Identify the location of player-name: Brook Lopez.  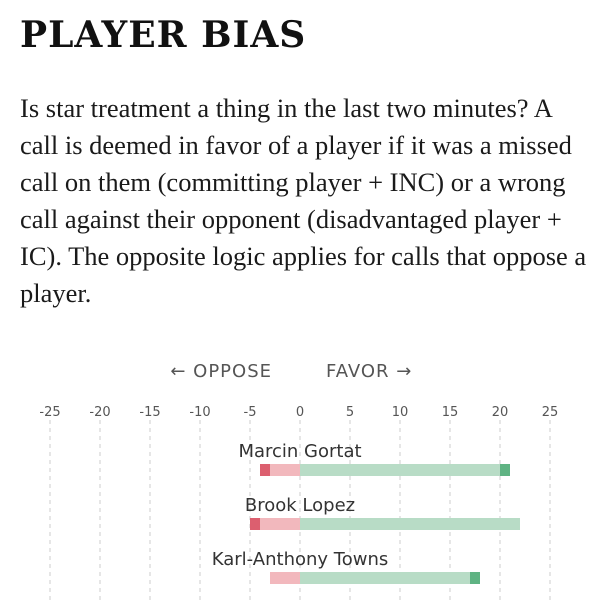
(300, 505).